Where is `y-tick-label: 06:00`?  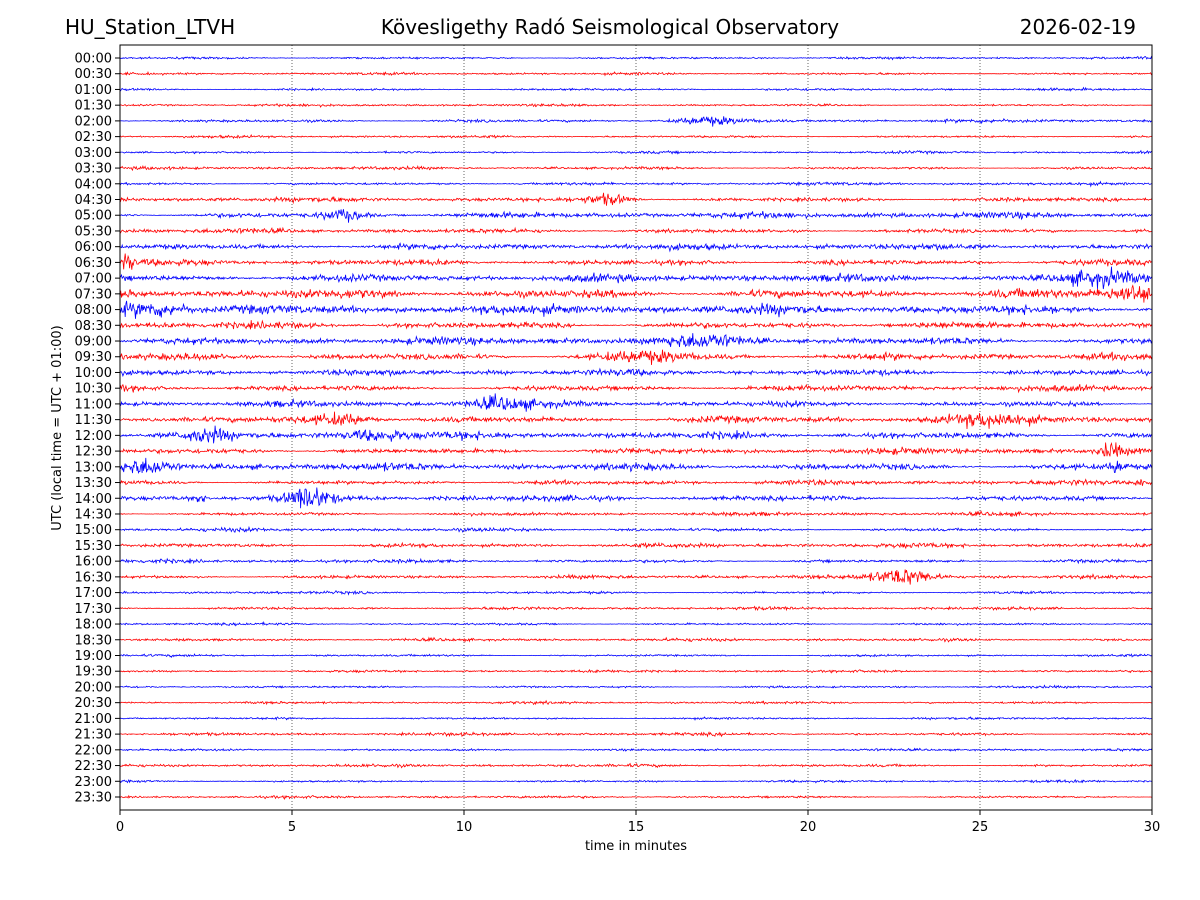
y-tick-label: 06:00 is located at coordinates (93, 247).